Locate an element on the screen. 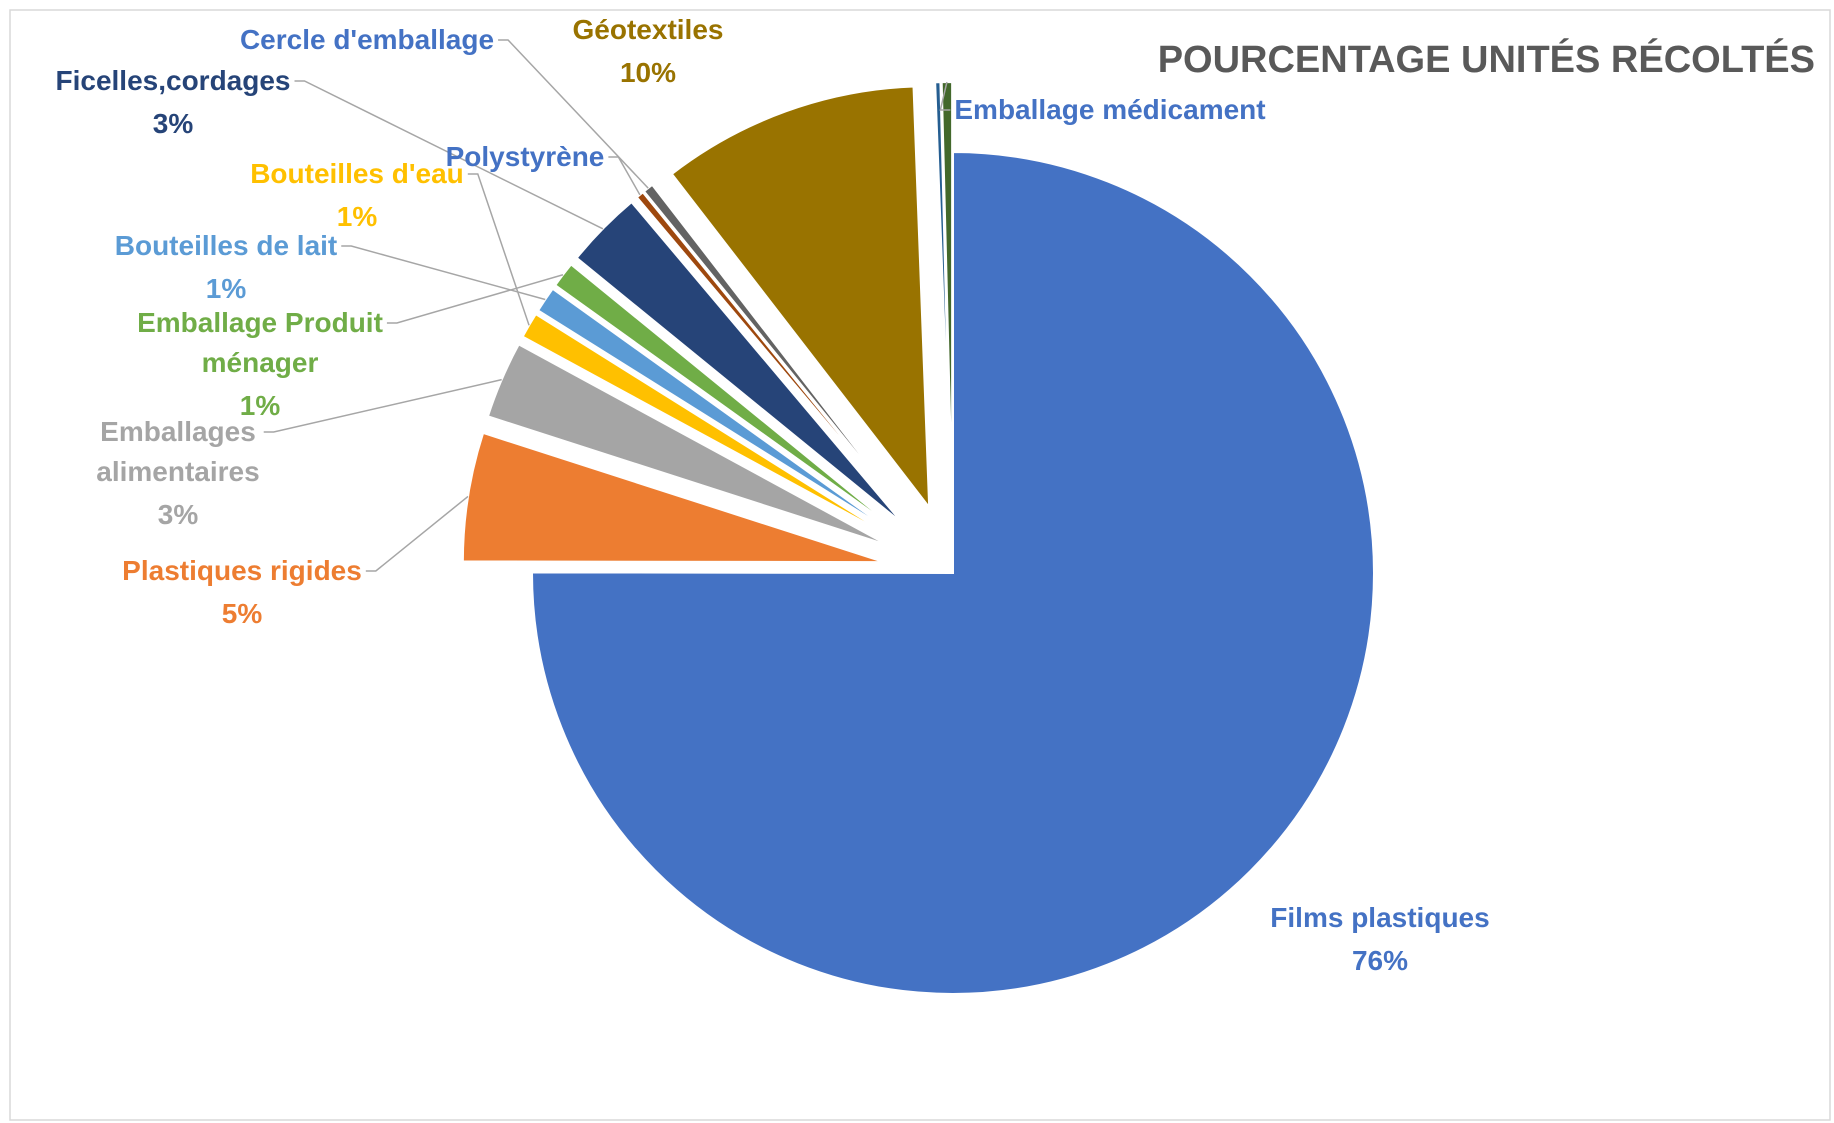 This screenshot has height=1123, width=1834. label-line: Ficelles,cordages is located at coordinates (172, 80).